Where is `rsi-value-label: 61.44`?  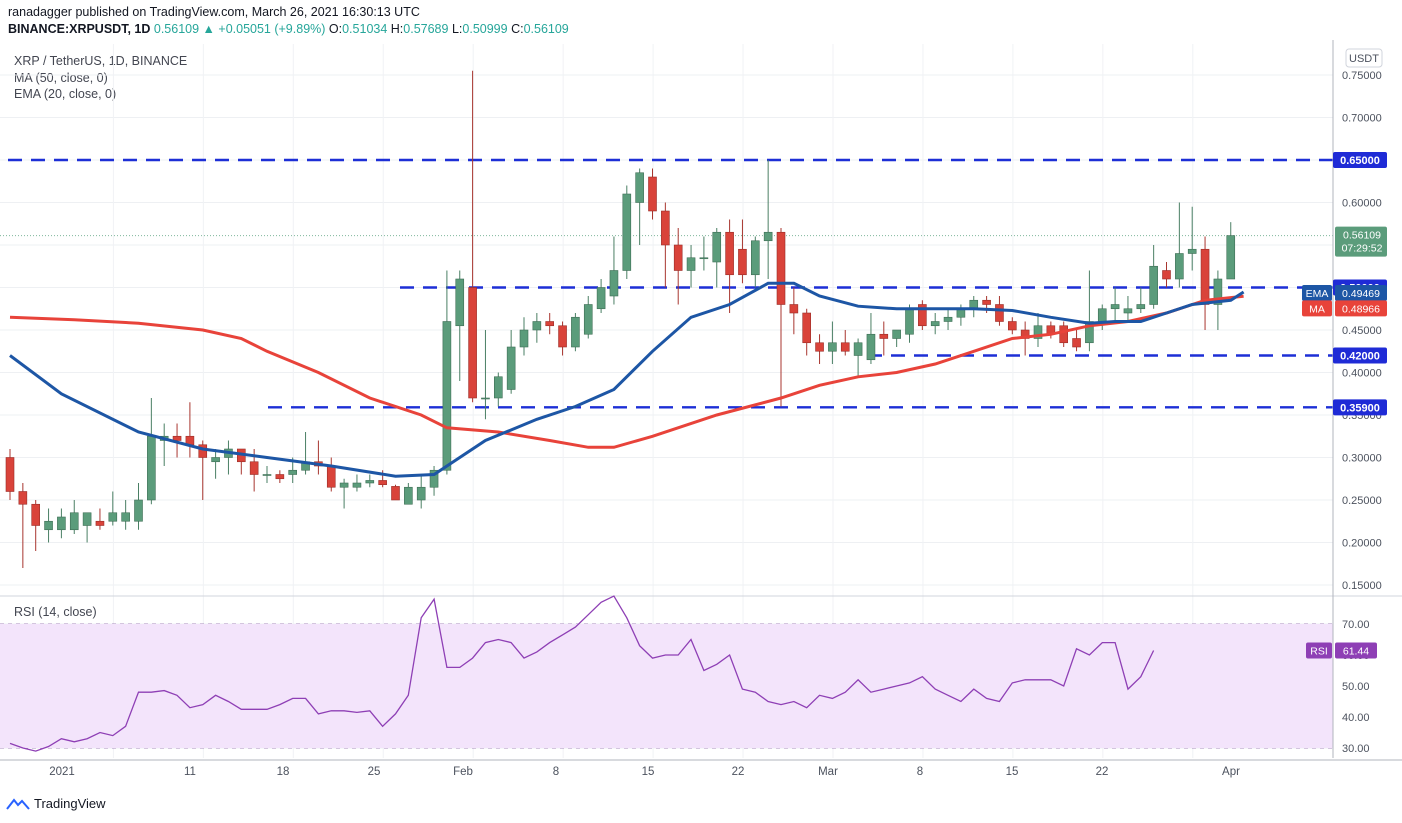 rsi-value-label: 61.44 is located at coordinates (1356, 652).